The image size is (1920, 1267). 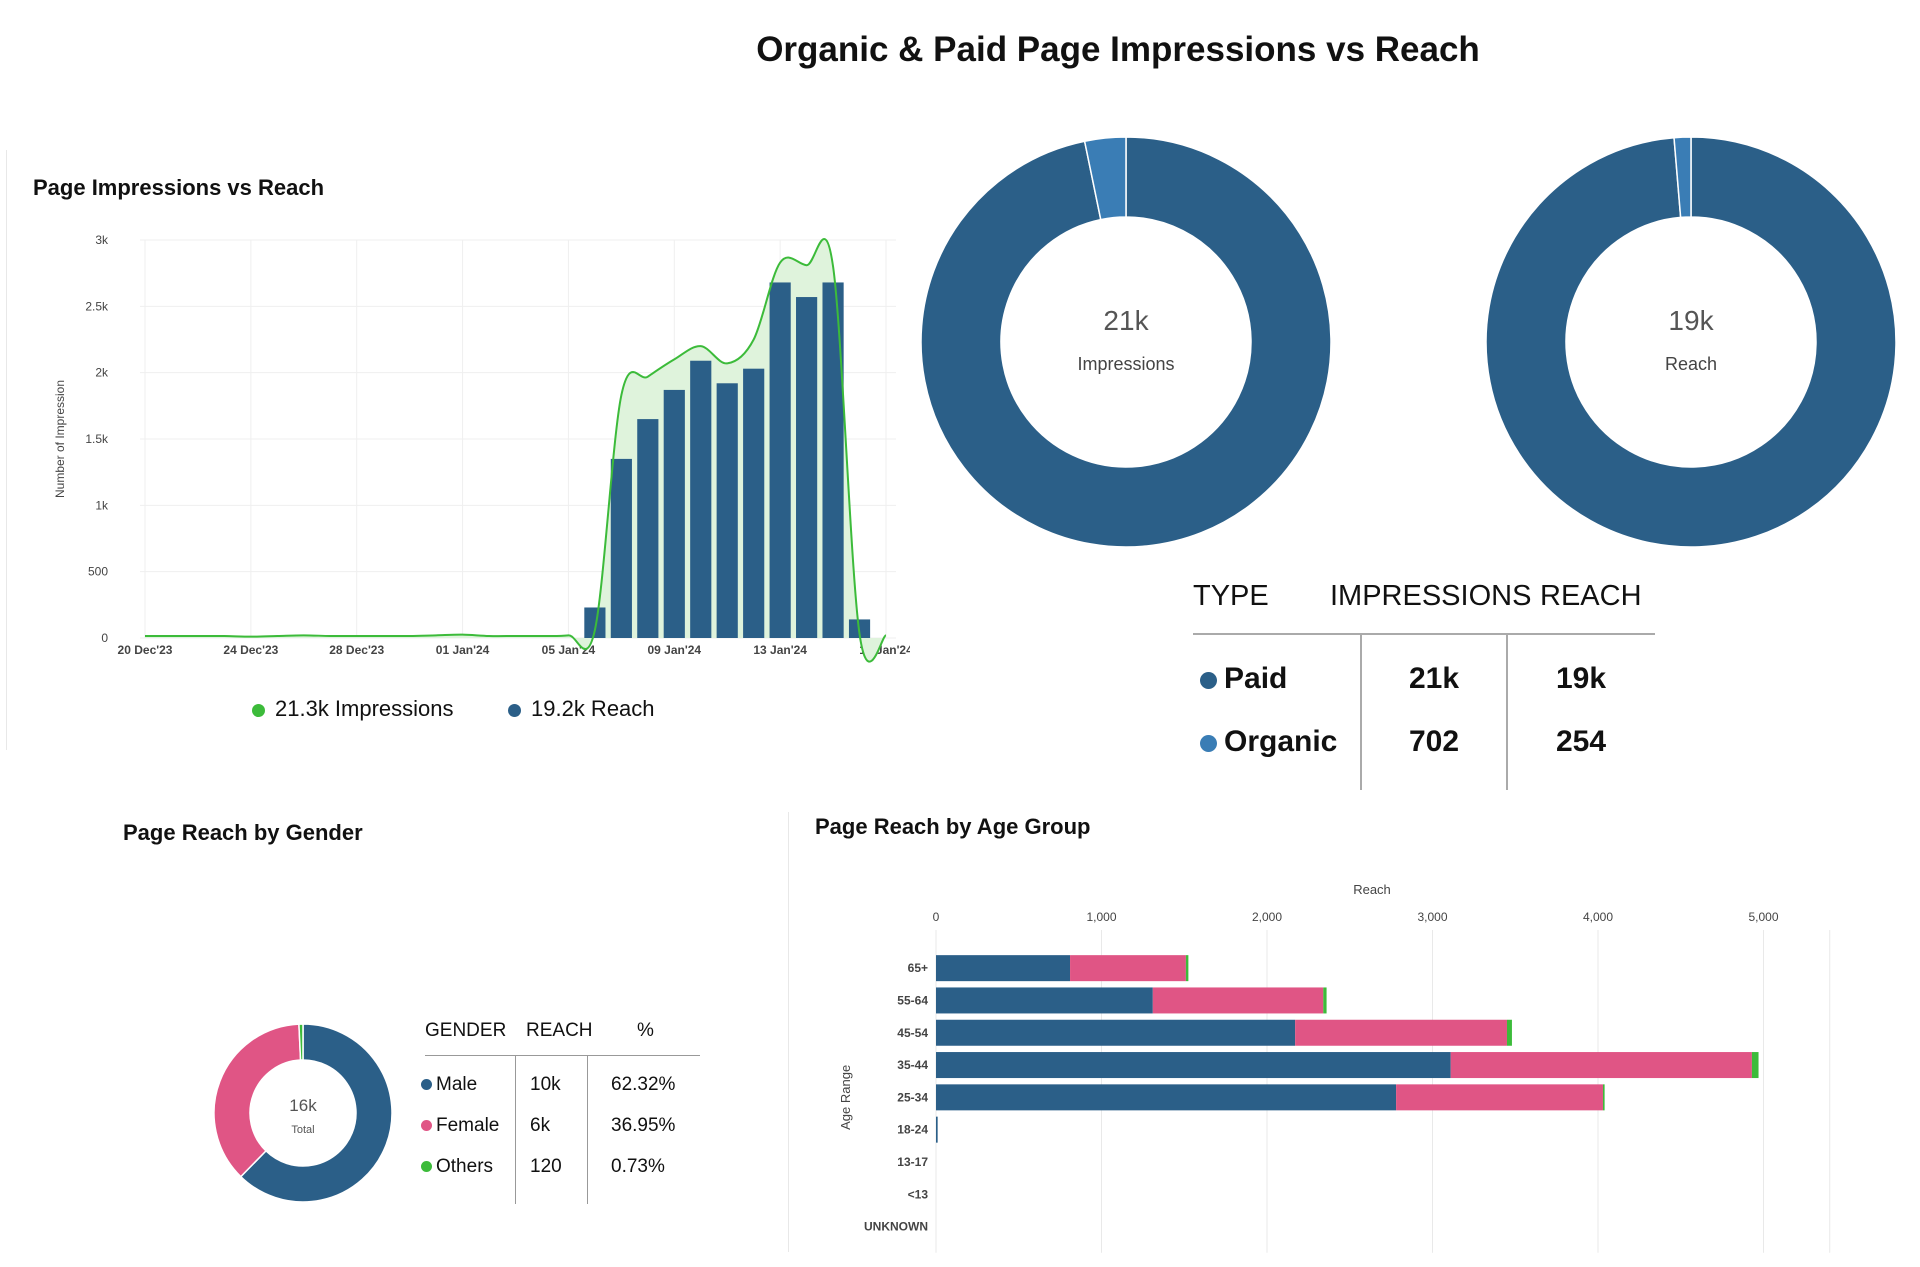 I want to click on male-swatch, so click(x=426, y=1085).